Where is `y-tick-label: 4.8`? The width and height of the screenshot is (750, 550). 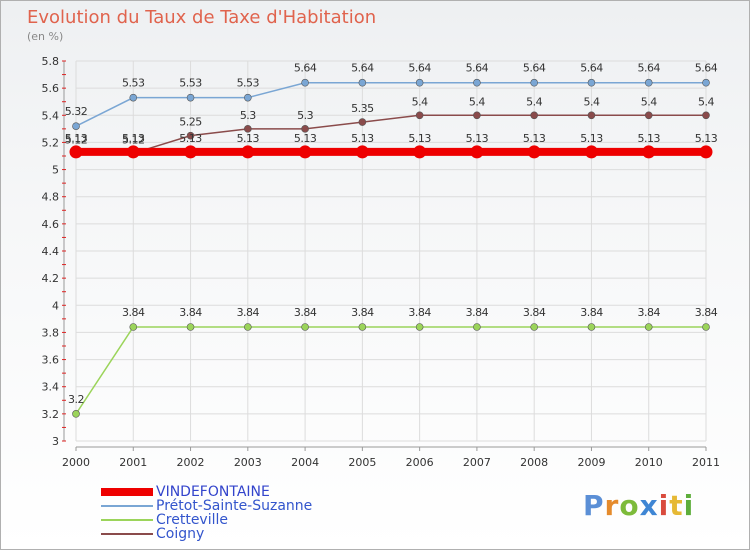 y-tick-label: 4.8 is located at coordinates (51, 197).